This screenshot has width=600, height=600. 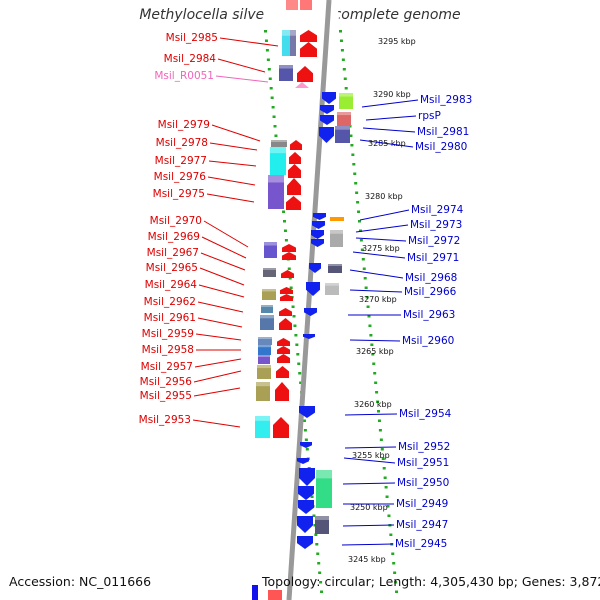 What do you see at coordinates (179, 194) in the screenshot?
I see `gene-label-msil_2975: Msil_2975` at bounding box center [179, 194].